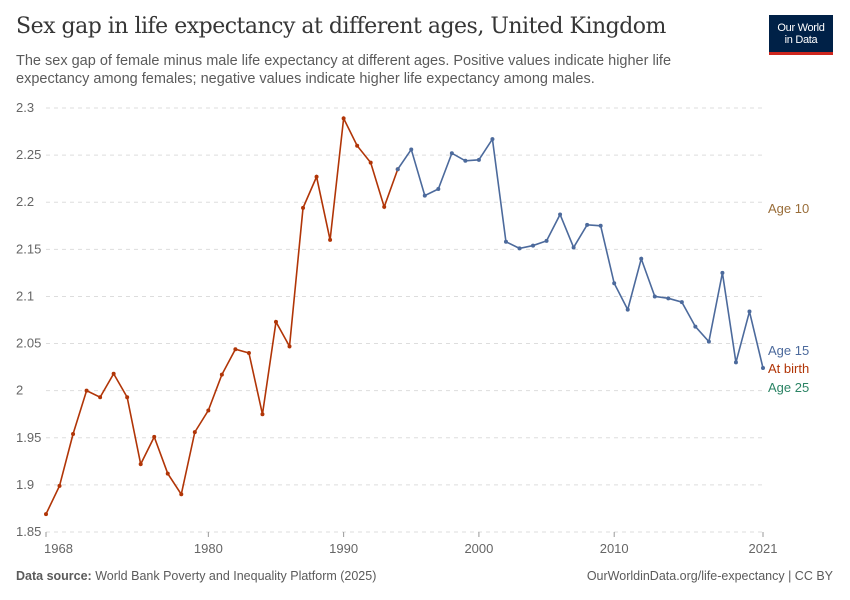  What do you see at coordinates (614, 548) in the screenshot?
I see `x-tick-label: 2010` at bounding box center [614, 548].